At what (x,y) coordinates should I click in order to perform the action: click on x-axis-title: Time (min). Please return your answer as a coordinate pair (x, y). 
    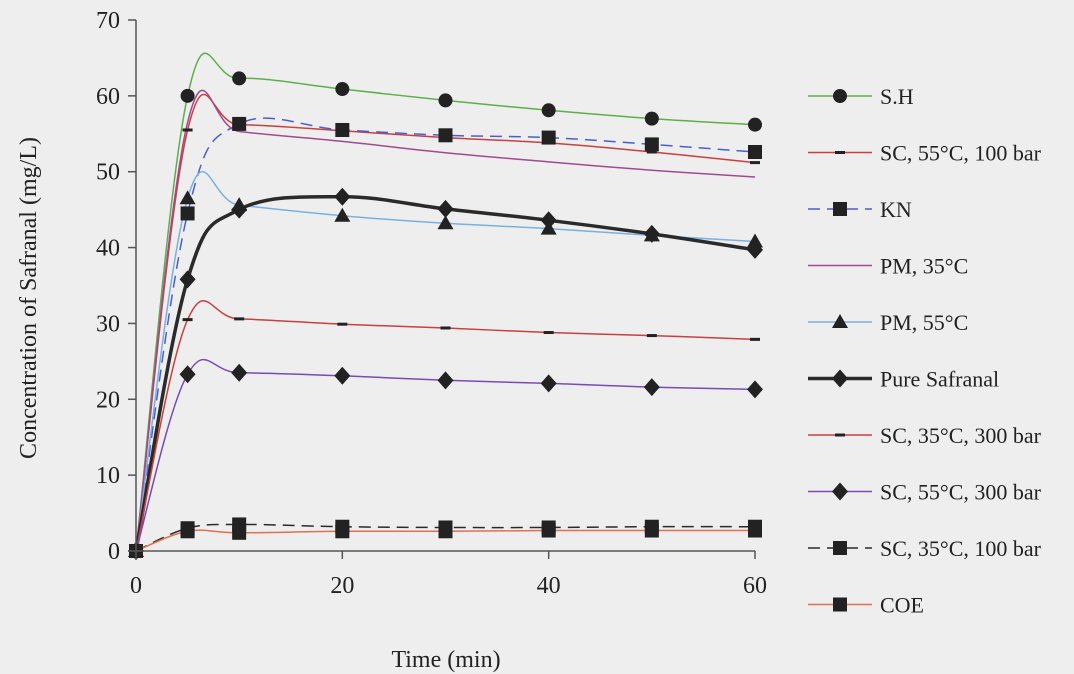
    Looking at the image, I should click on (445, 660).